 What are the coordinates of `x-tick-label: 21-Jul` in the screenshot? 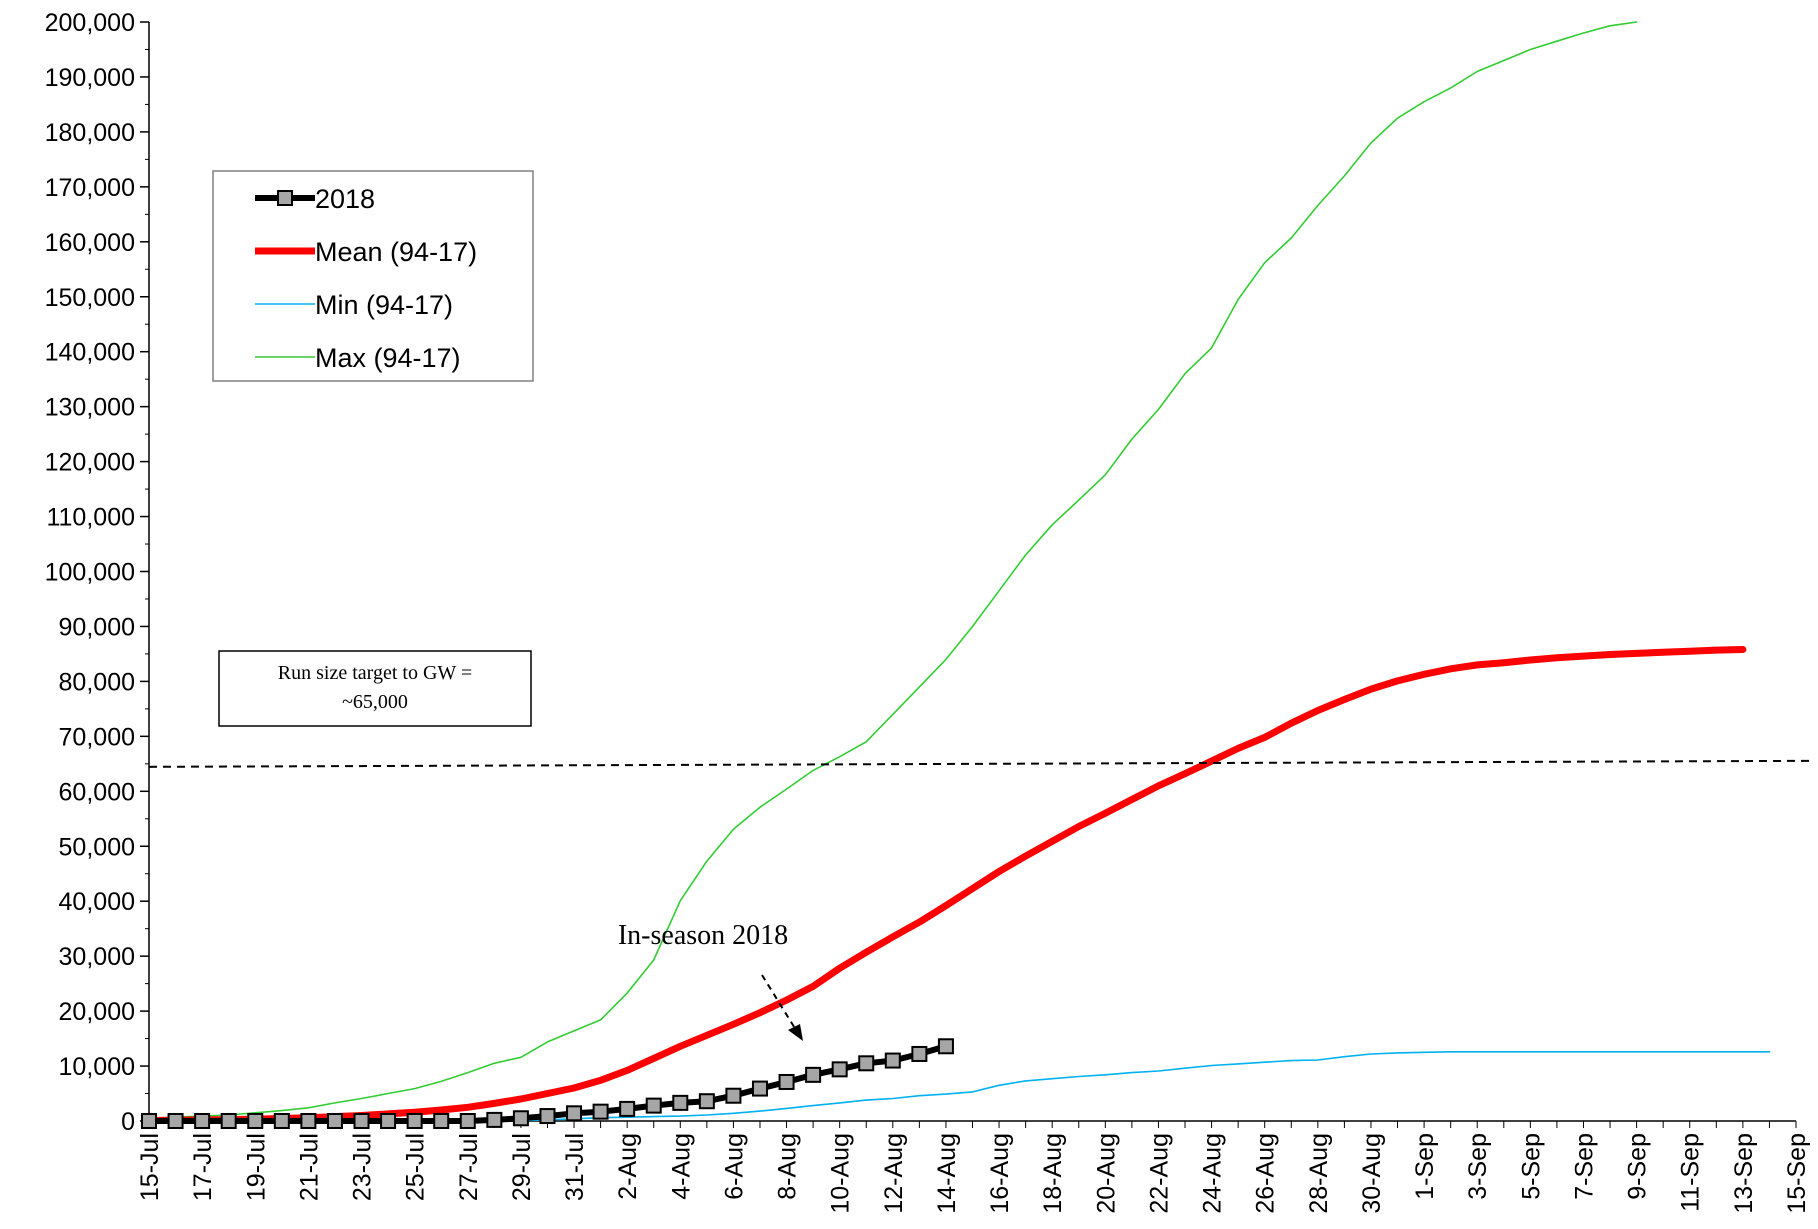 It's located at (309, 1167).